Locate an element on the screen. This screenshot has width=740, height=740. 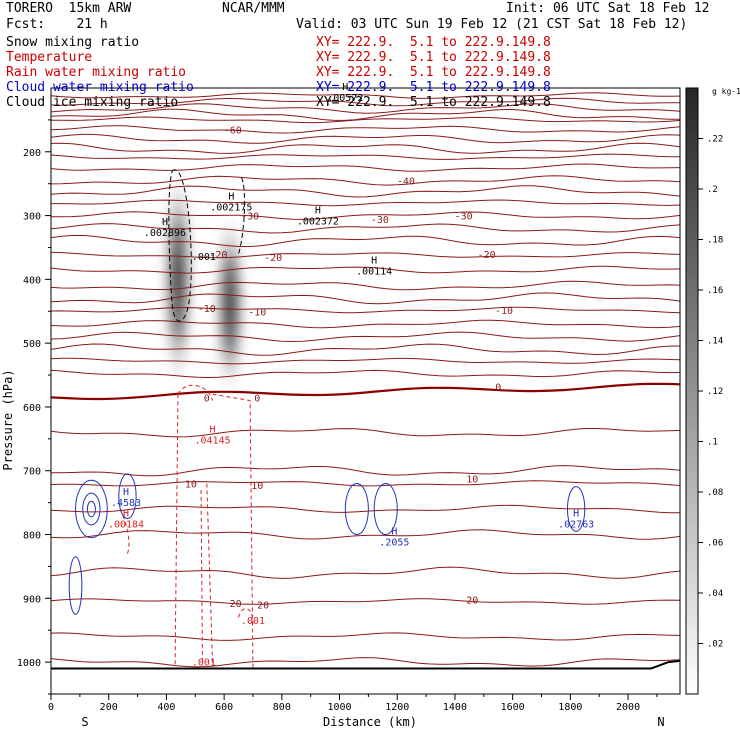
field-xy-rain: XY= 222.9. 5.1 to 222.9.149.8 is located at coordinates (433, 72).